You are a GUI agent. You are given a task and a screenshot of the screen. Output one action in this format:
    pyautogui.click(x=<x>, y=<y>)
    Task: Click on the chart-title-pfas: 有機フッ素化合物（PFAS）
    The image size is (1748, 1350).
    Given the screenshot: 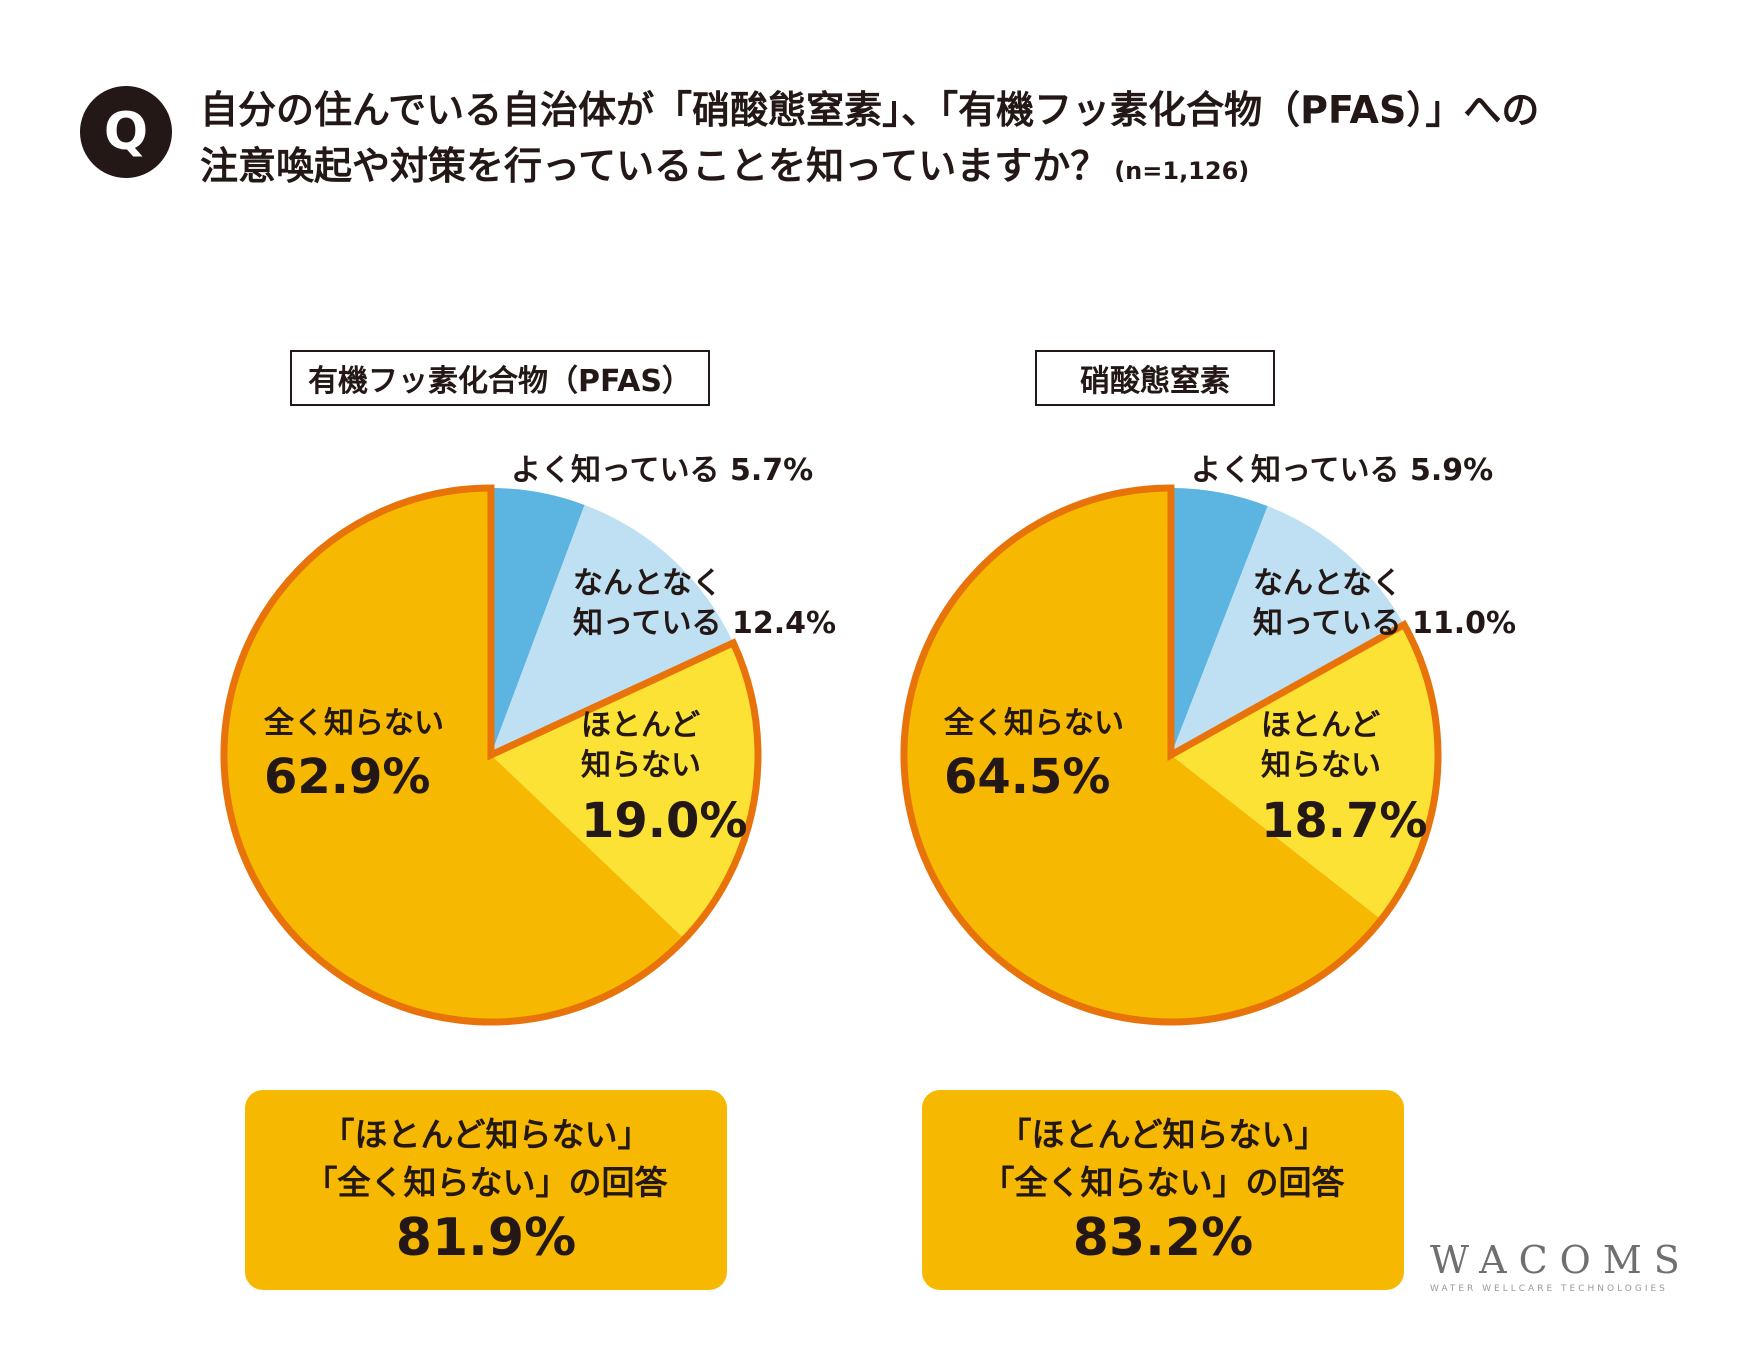 What is the action you would take?
    pyautogui.click(x=500, y=378)
    